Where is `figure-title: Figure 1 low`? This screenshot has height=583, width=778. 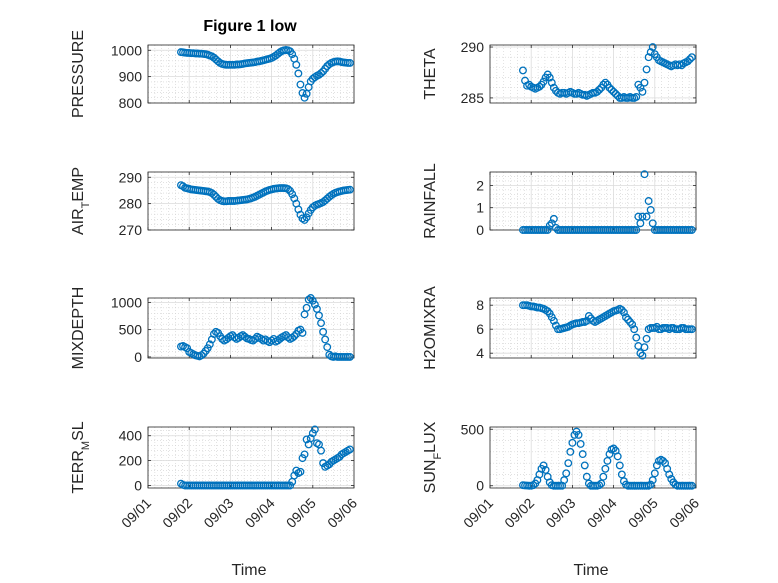 figure-title: Figure 1 low is located at coordinates (250, 26).